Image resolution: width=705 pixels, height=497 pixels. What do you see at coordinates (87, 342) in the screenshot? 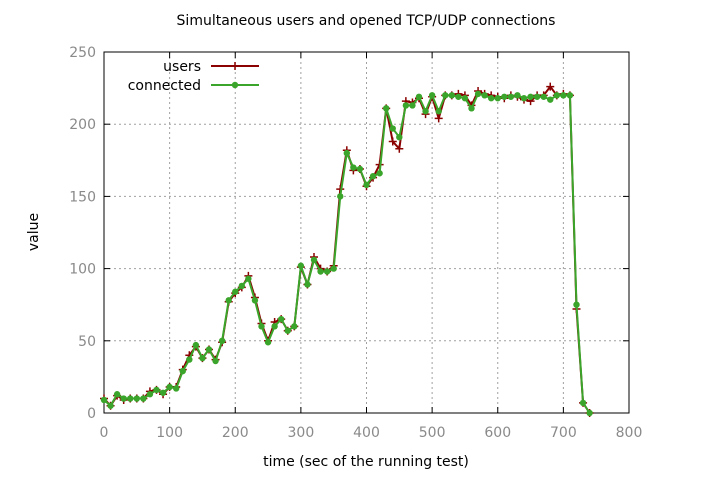
I see `y-tick-label: 50` at bounding box center [87, 342].